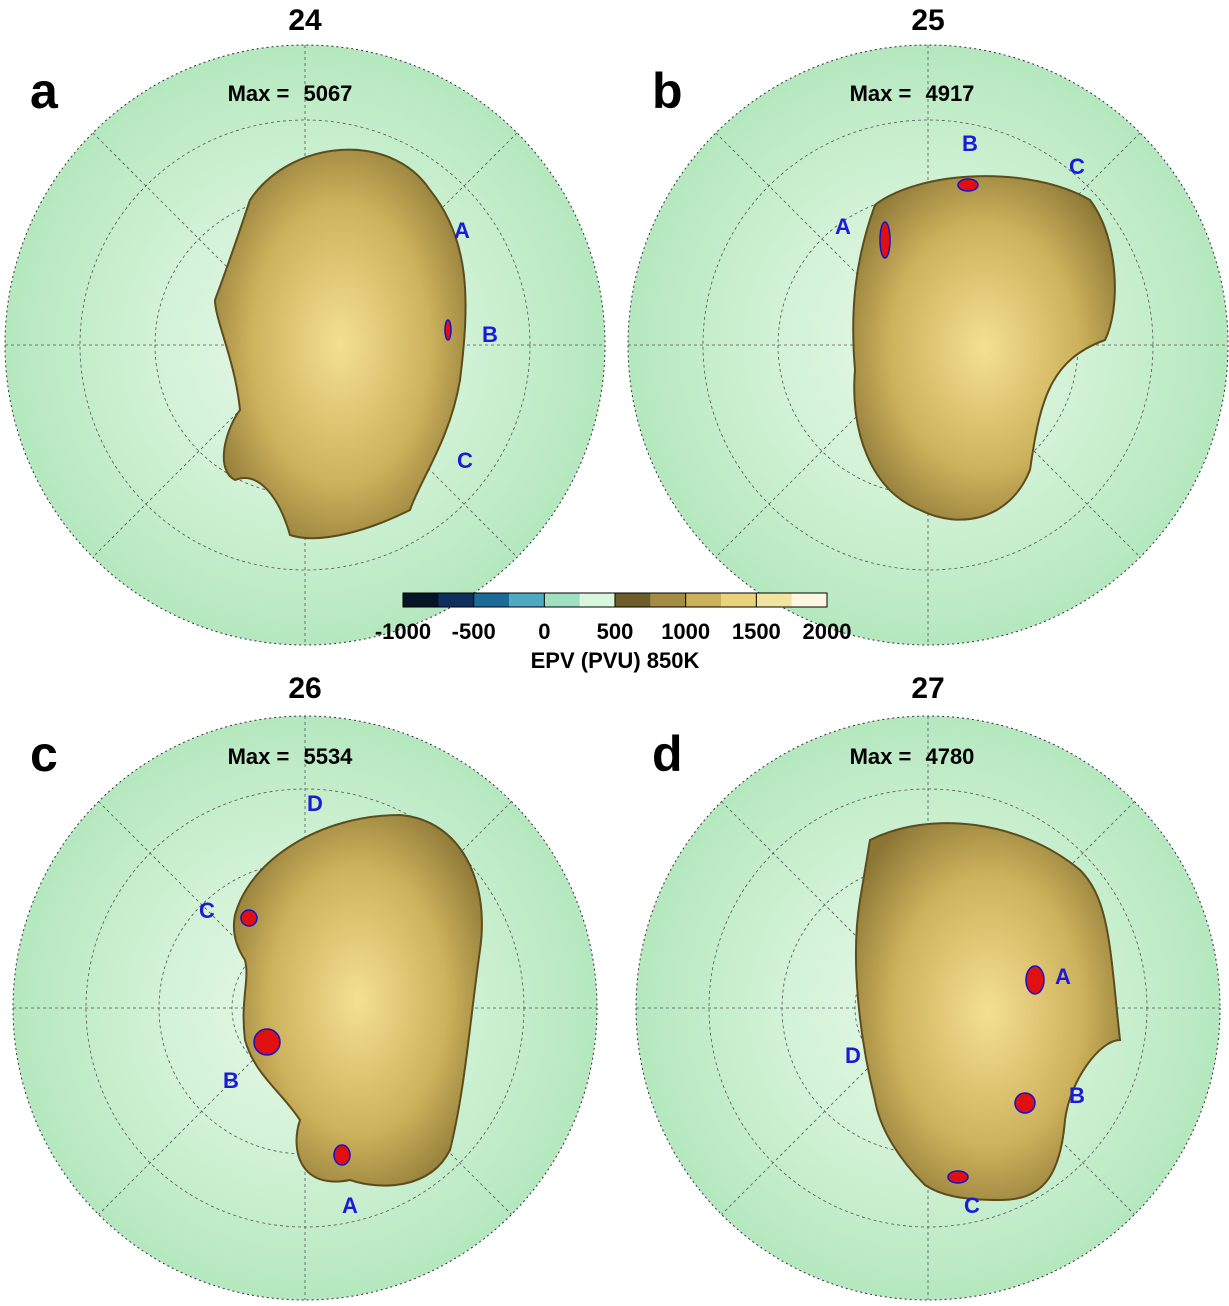 This screenshot has height=1306, width=1229. Describe the element at coordinates (927, 688) in the screenshot. I see `panel-title: 27` at that location.